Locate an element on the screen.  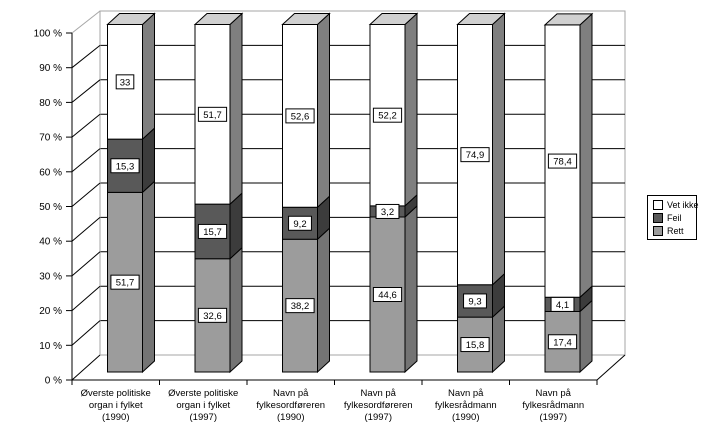
y-tick-label: 70 % is located at coordinates (50, 138).